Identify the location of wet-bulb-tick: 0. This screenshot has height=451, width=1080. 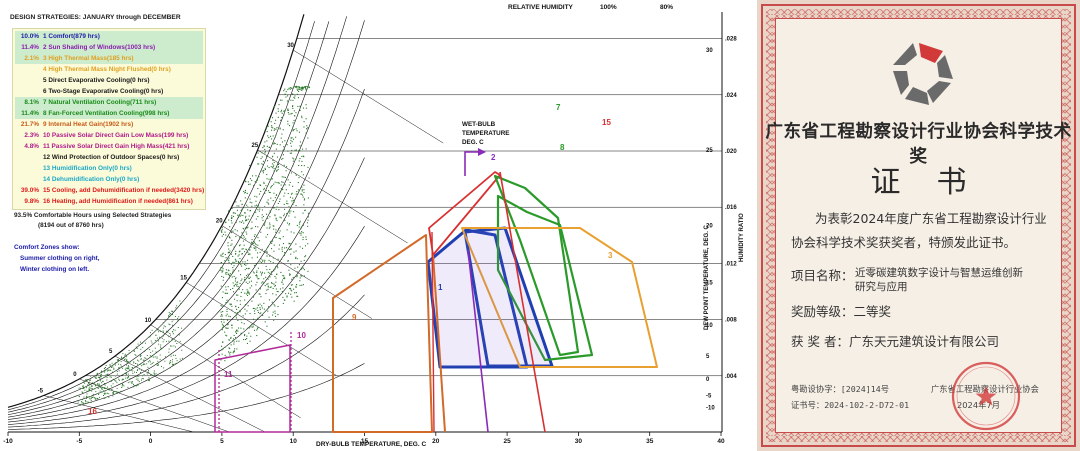
(75, 375).